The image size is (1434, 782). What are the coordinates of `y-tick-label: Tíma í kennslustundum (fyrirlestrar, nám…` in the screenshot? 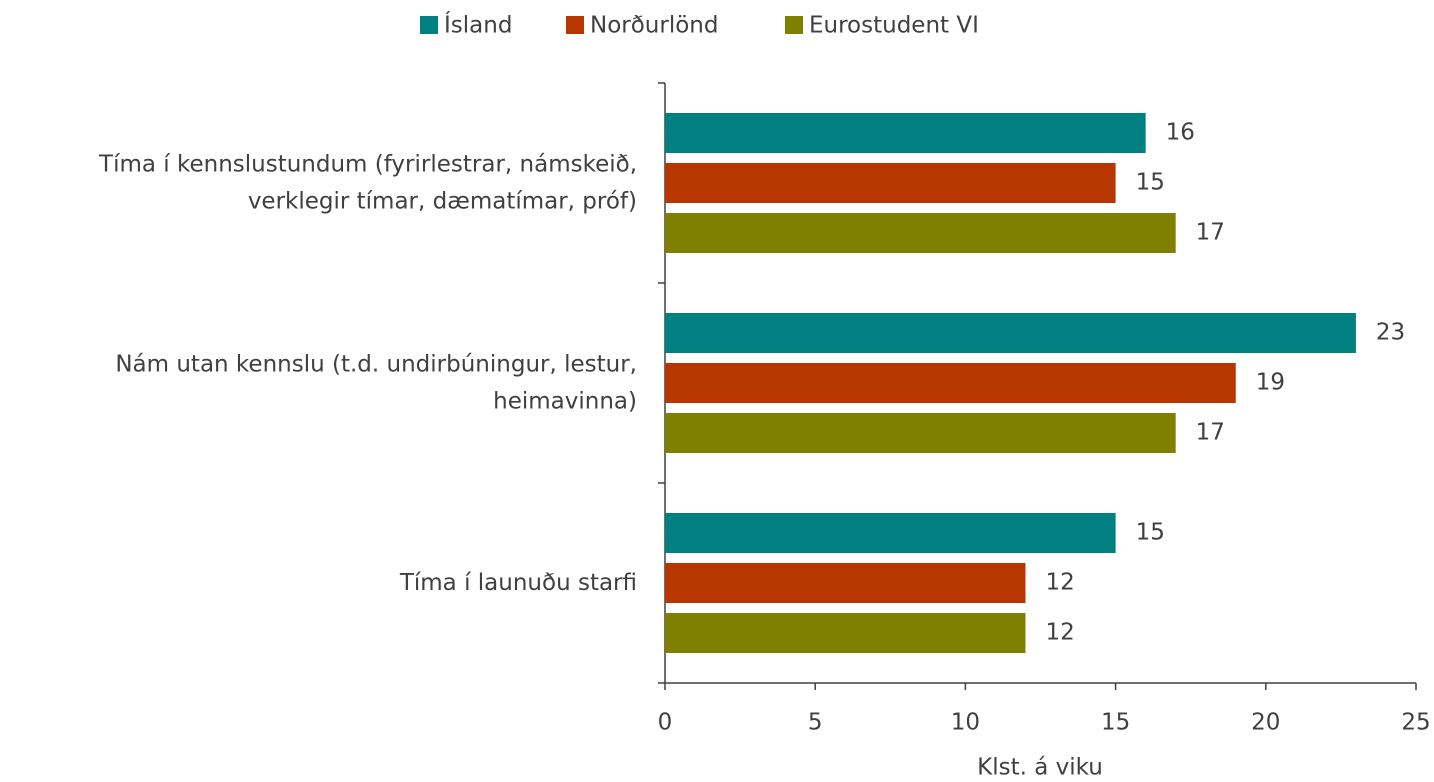 It's located at (367, 182).